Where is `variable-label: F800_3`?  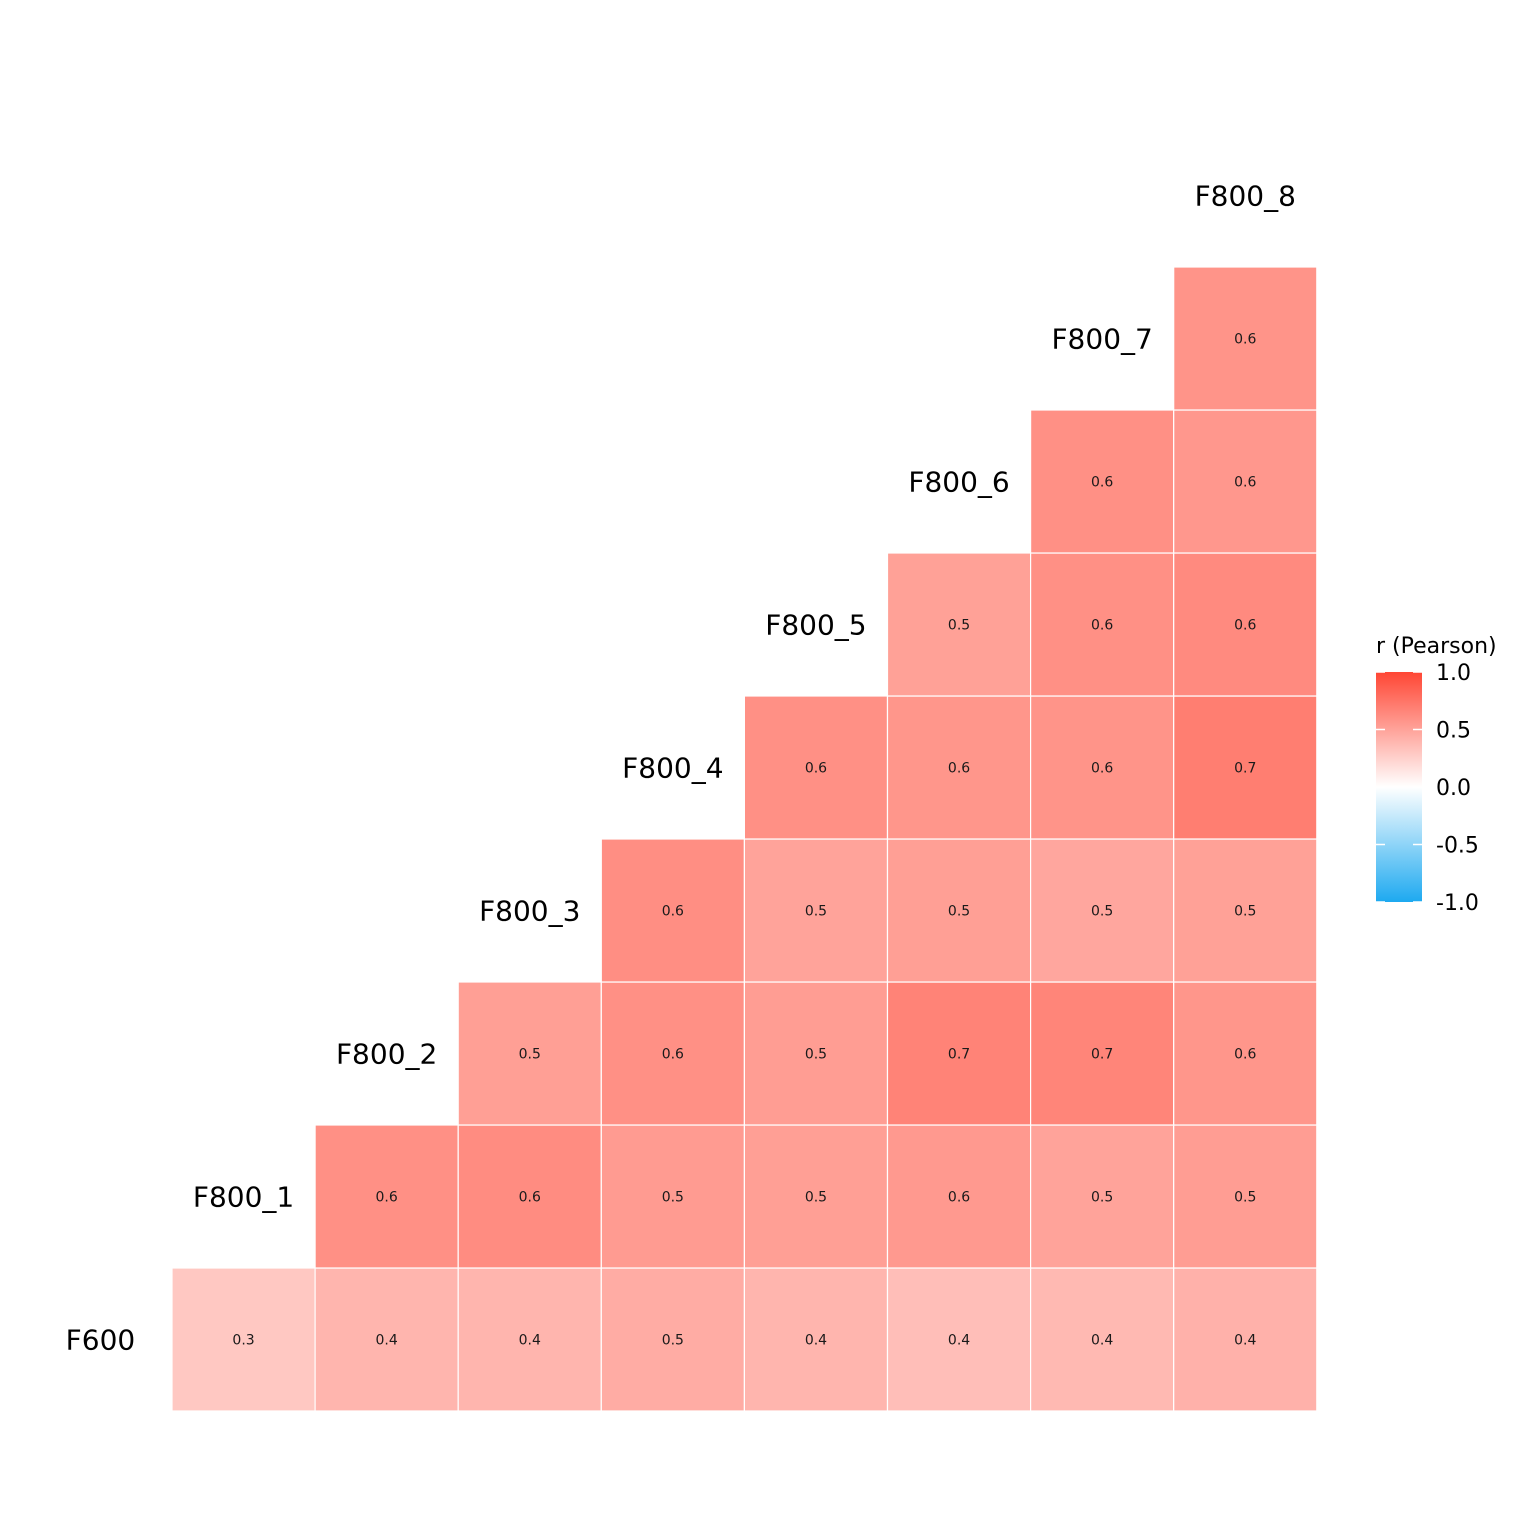 variable-label: F800_3 is located at coordinates (529, 911).